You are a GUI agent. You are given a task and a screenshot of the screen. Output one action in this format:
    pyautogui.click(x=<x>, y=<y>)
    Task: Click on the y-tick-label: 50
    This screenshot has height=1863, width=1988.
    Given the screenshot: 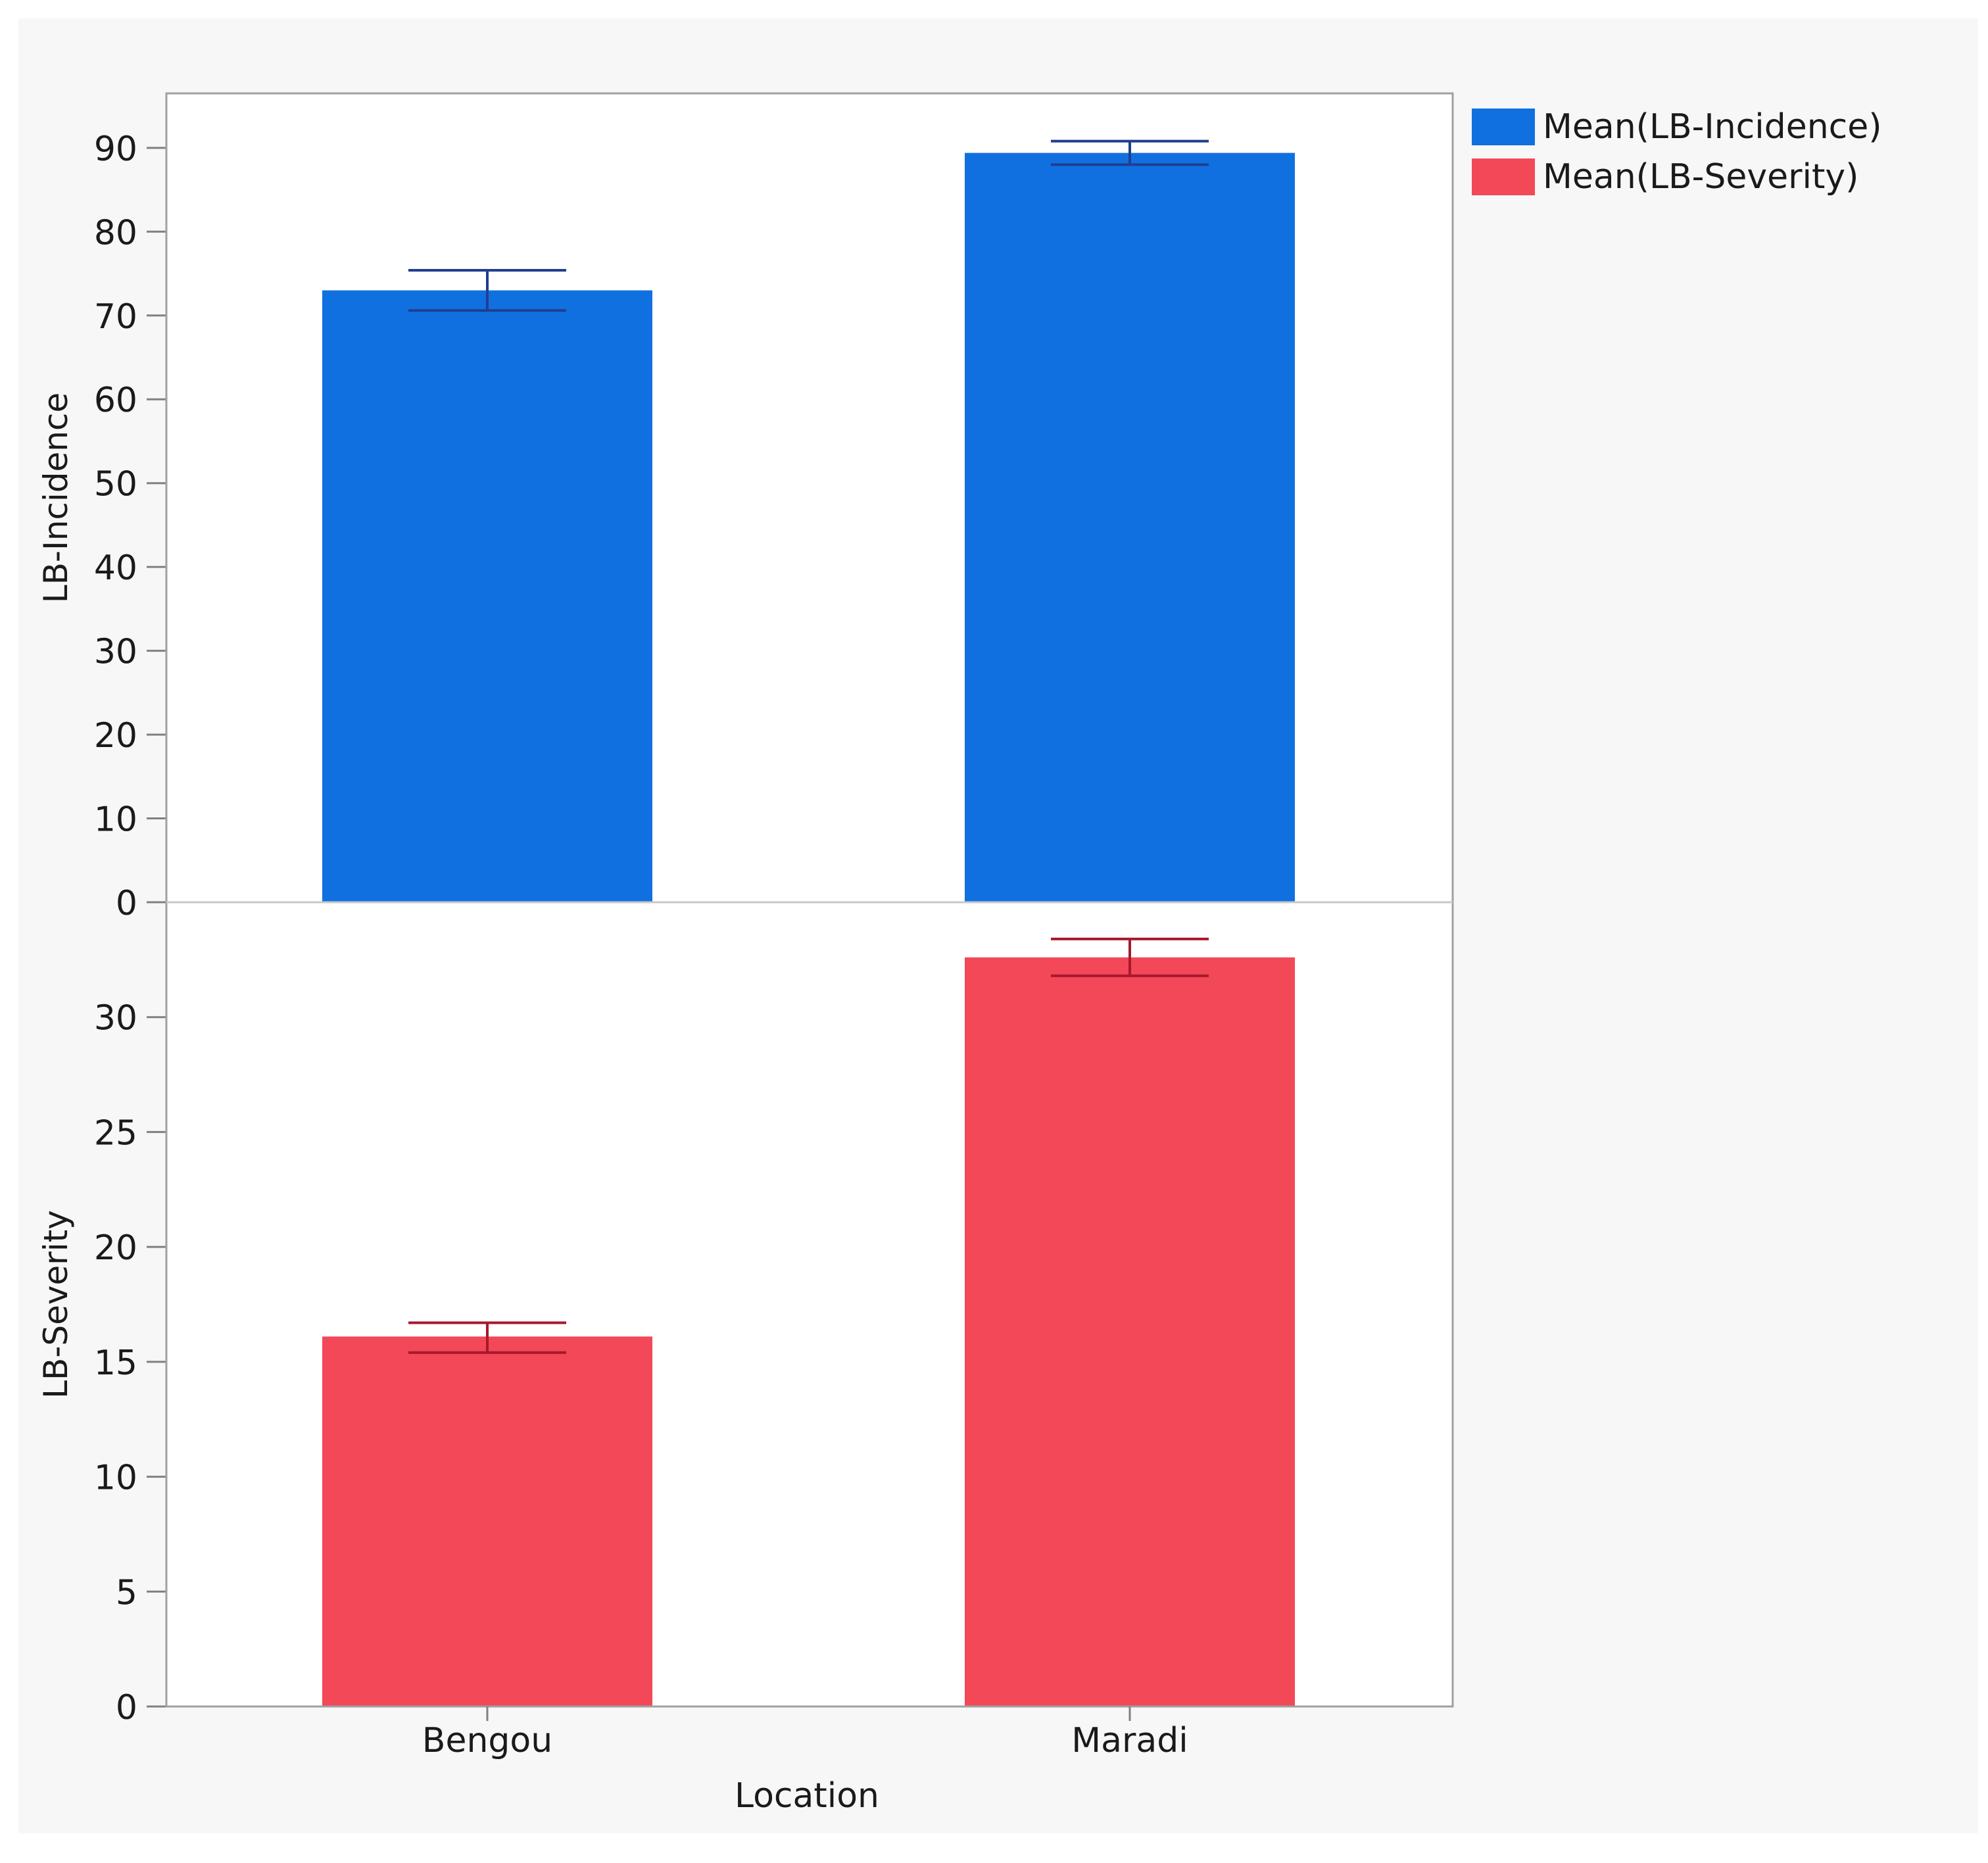 What is the action you would take?
    pyautogui.click(x=115, y=484)
    